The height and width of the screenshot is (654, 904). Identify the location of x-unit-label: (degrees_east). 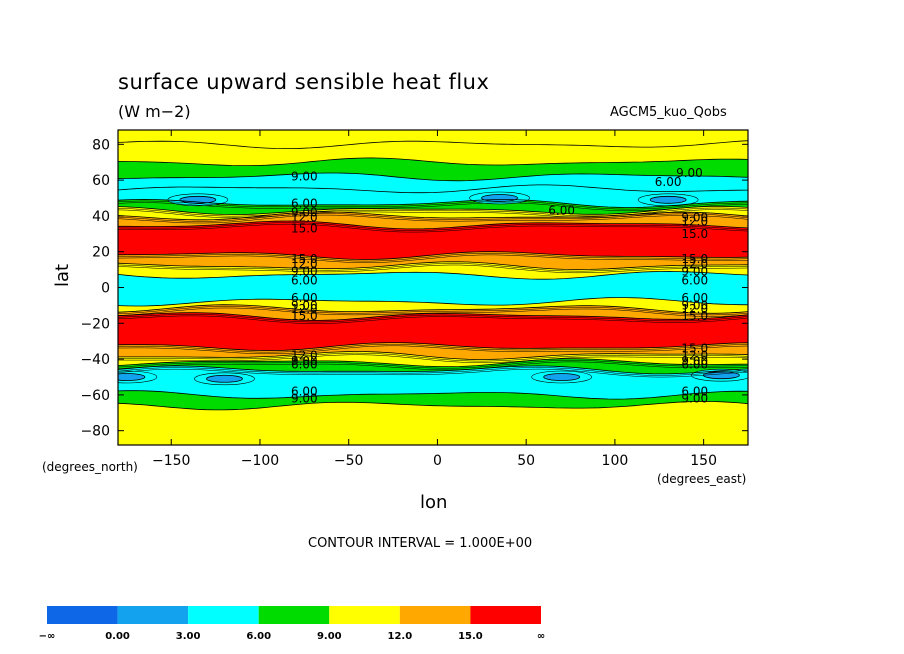
(702, 479).